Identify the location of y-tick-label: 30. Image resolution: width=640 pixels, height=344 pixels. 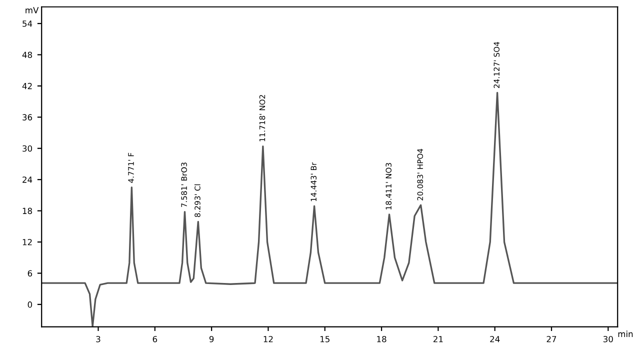
(27, 148).